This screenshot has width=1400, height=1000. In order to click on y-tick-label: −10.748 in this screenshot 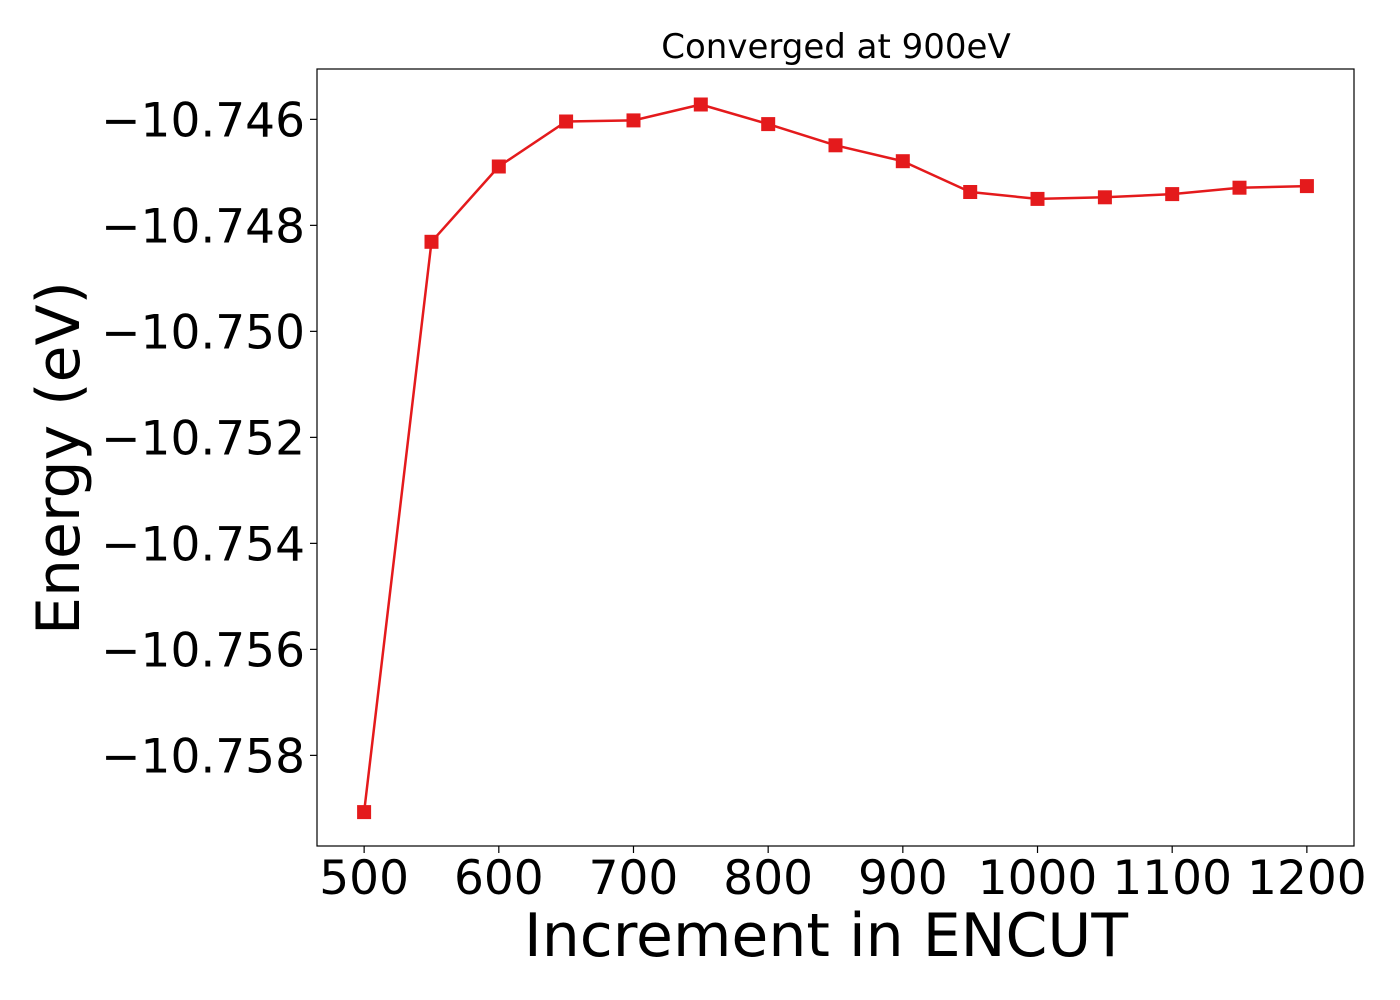, I will do `click(203, 226)`.